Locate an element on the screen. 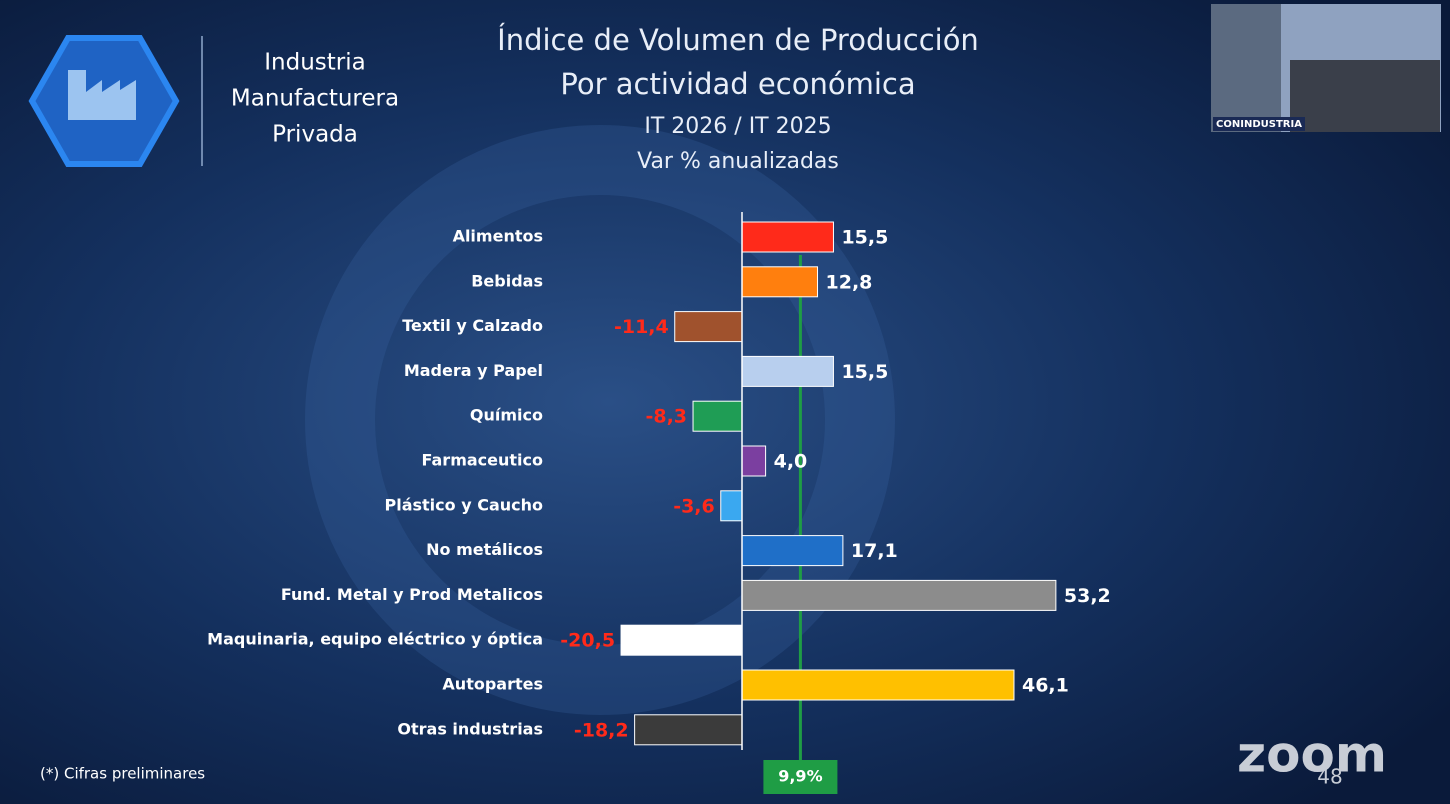  chart-subtitle: Var % anualizadas is located at coordinates (738, 161).